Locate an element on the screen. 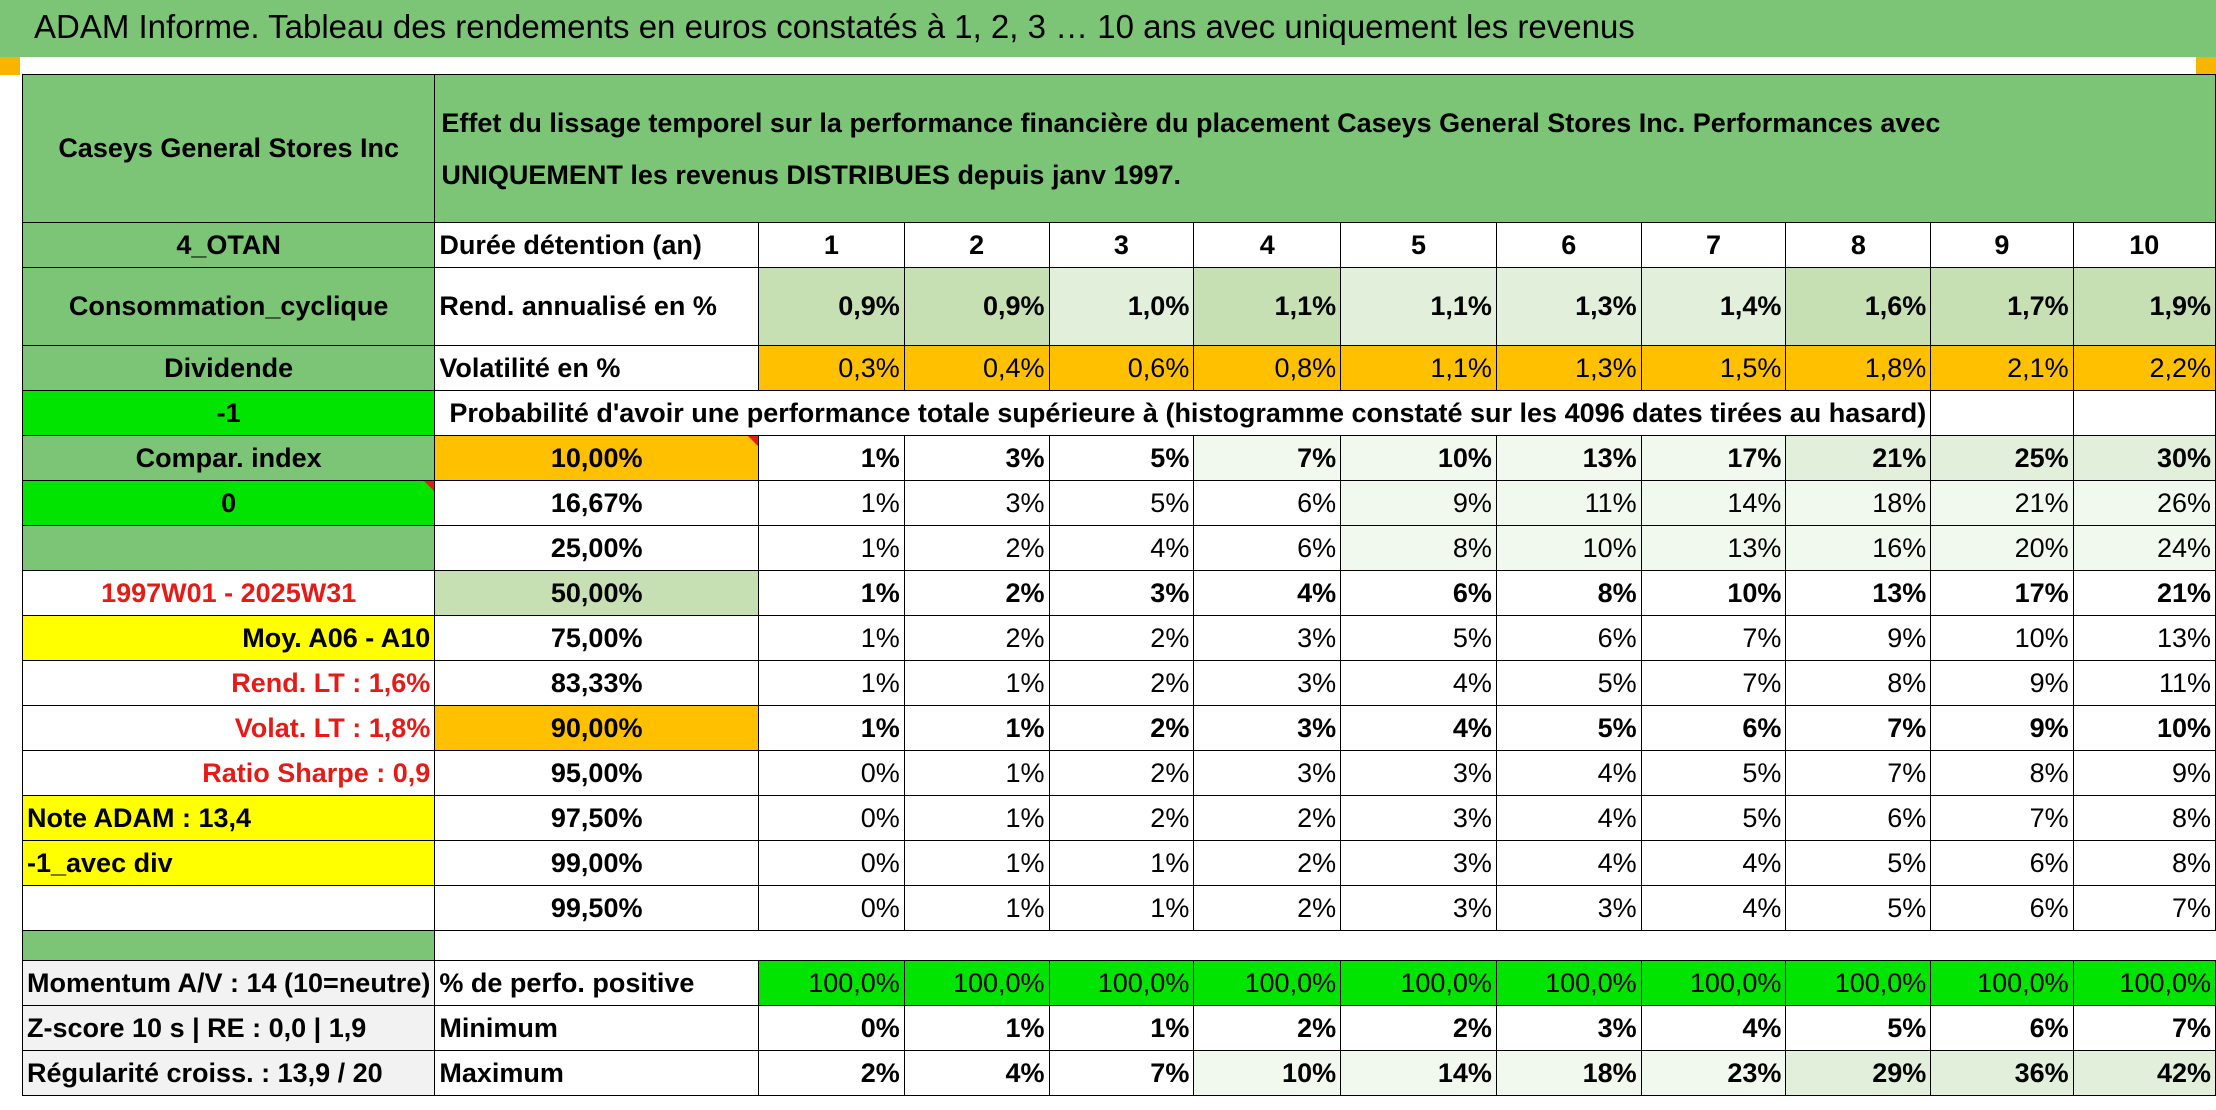  max-value: 14% is located at coordinates (1418, 1073).